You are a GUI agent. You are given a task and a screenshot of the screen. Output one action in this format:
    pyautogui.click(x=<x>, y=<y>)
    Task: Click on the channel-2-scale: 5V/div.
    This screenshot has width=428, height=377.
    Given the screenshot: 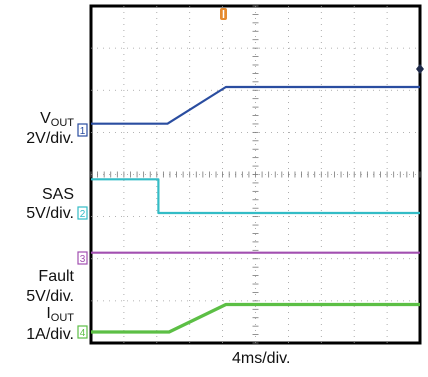 What is the action you would take?
    pyautogui.click(x=50, y=213)
    